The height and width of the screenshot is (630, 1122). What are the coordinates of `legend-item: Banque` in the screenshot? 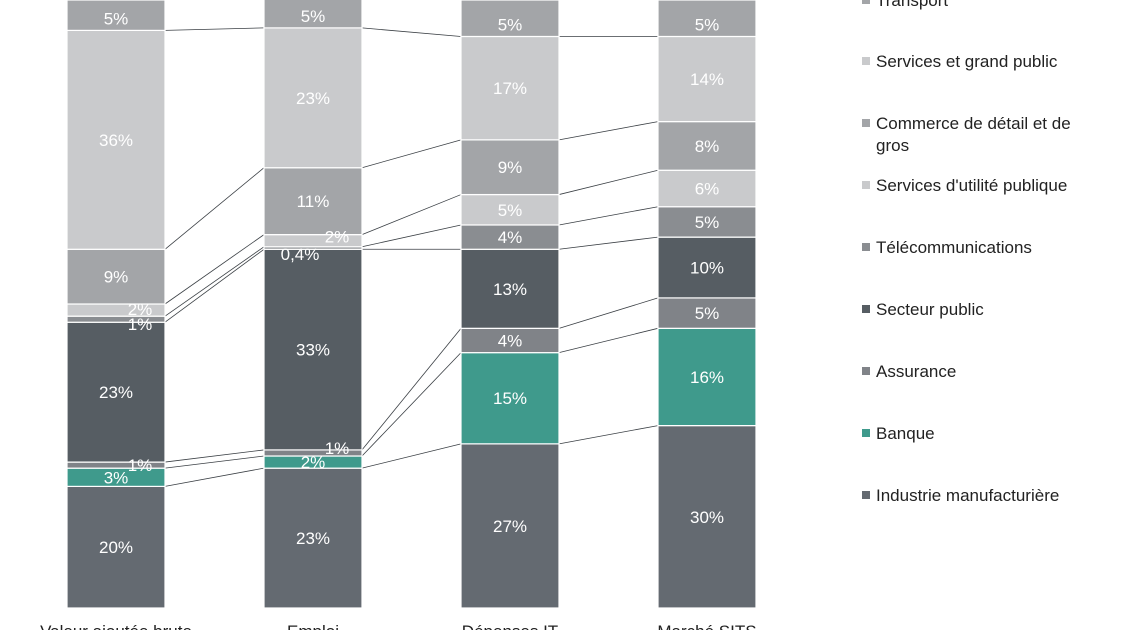 It's located at (898, 433).